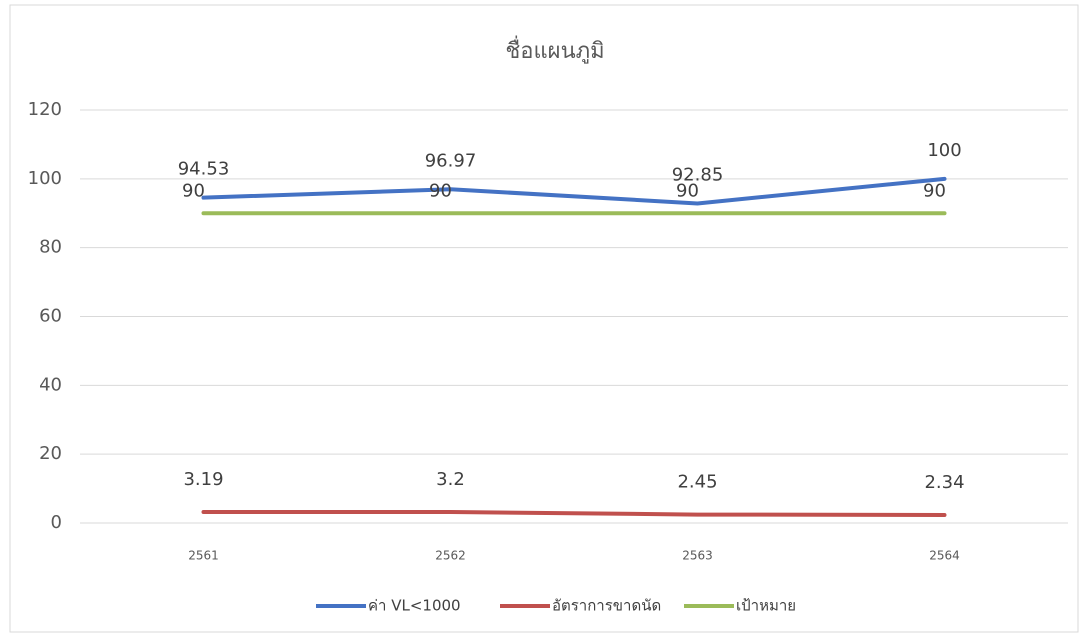 The height and width of the screenshot is (637, 1084). Describe the element at coordinates (698, 174) in the screenshot. I see `data-label: 92.85` at that location.